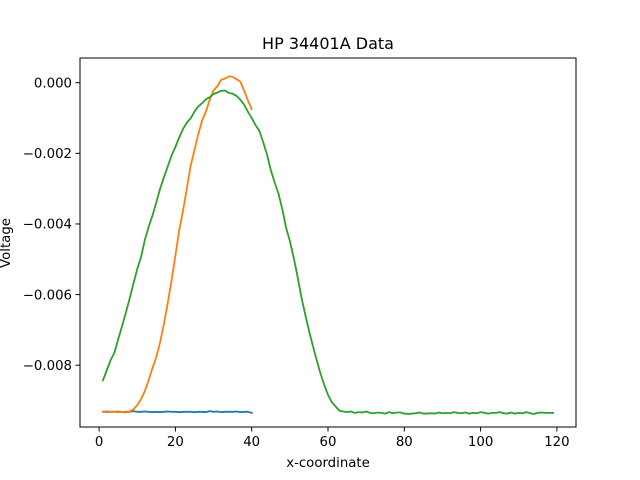 This screenshot has width=640, height=480. What do you see at coordinates (328, 442) in the screenshot?
I see `x-tick-label: 60` at bounding box center [328, 442].